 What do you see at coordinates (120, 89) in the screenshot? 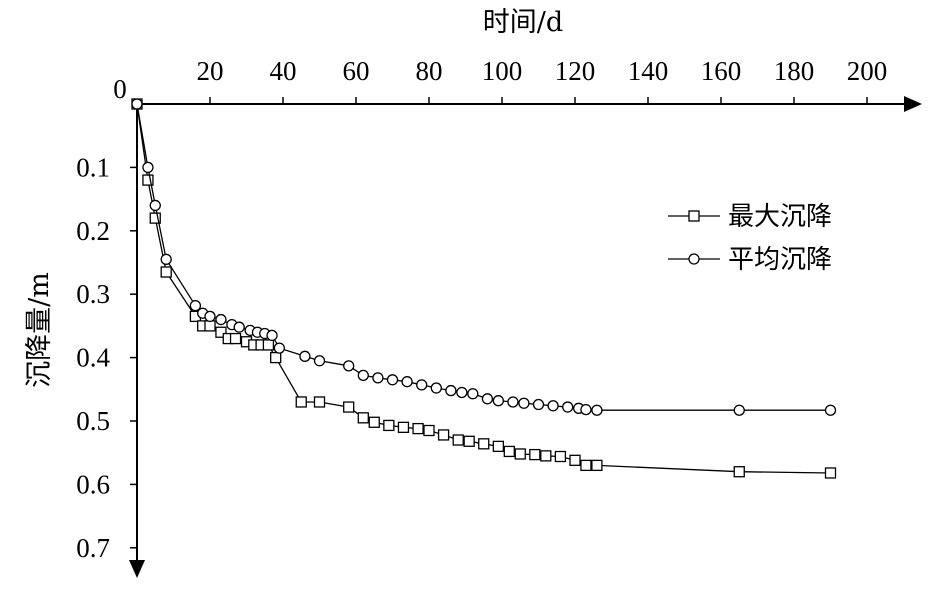
I see `origin-label: 0` at bounding box center [120, 89].